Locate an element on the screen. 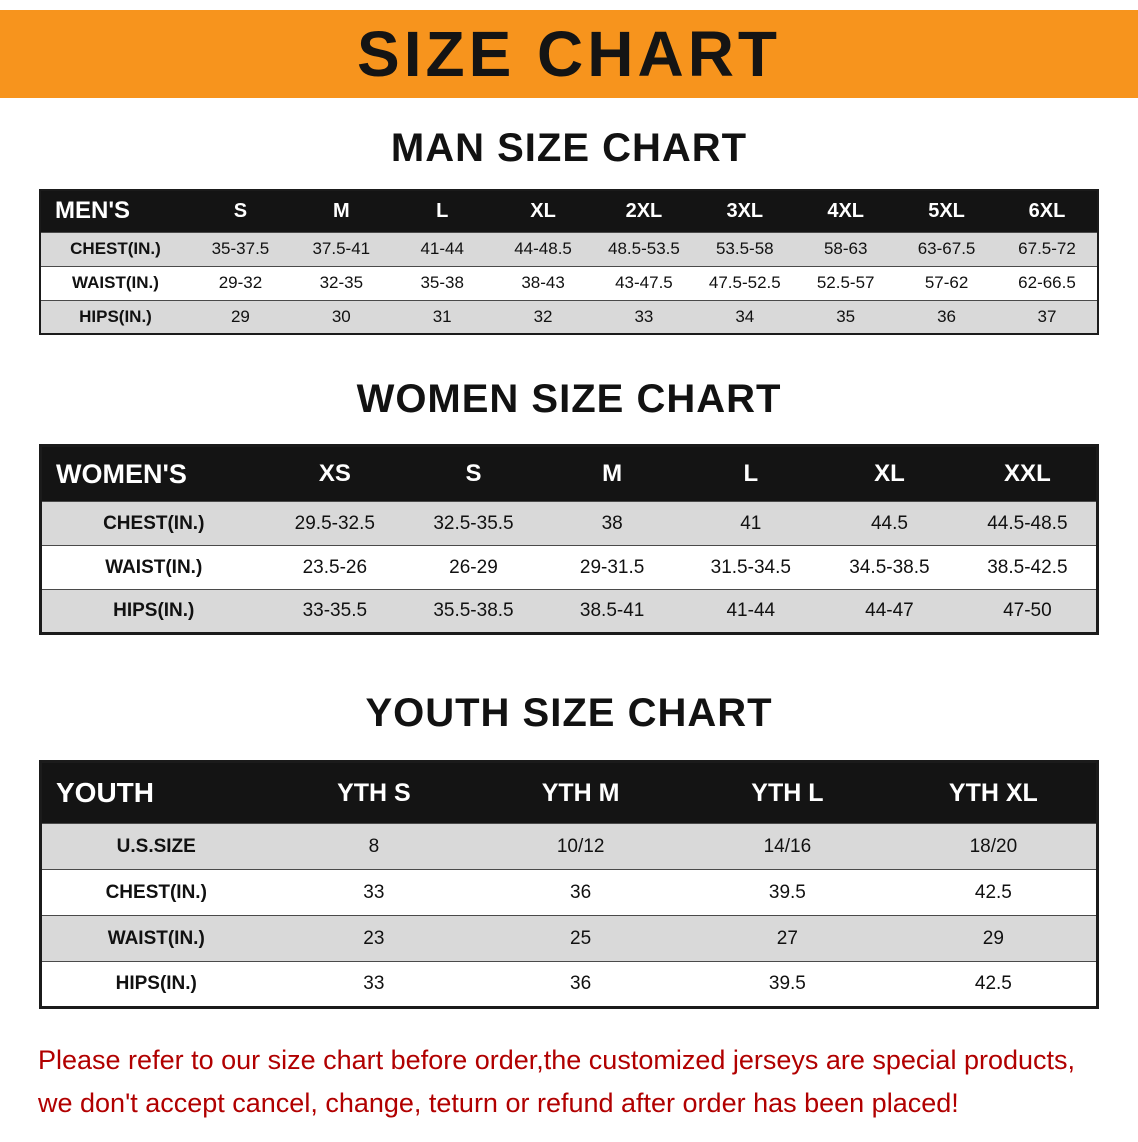  youth-header-row: YOUTH YTH S YTH M YTH L YTH XL is located at coordinates (569, 792).